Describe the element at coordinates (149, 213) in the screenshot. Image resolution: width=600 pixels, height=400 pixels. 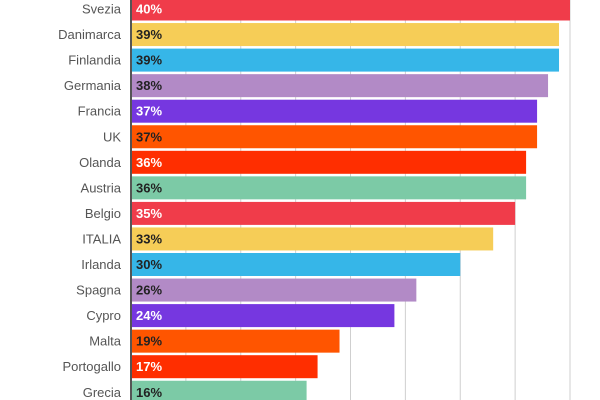
I see `data-label: 35%` at that location.